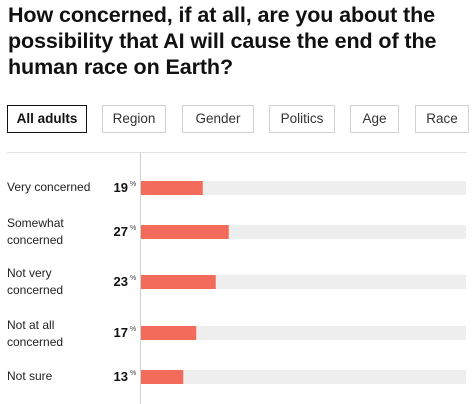 The image size is (474, 404). What do you see at coordinates (140, 278) in the screenshot?
I see `axis-line` at bounding box center [140, 278].